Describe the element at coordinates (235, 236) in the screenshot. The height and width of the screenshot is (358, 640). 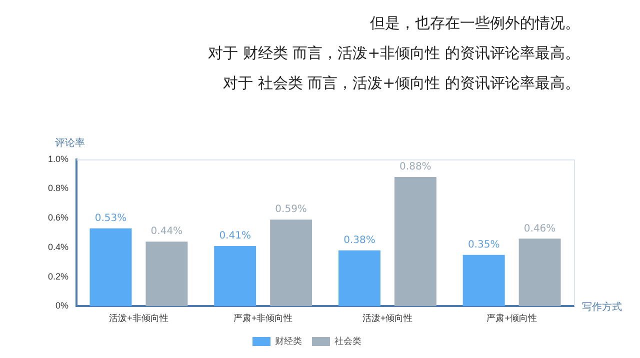
I see `data-label: 0.41%` at that location.